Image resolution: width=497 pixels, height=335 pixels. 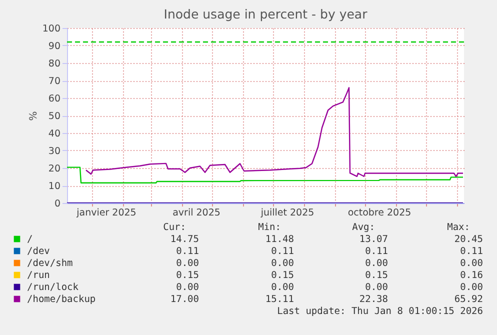 I want to click on text: Last update: Thu Jan 8 01:00:15 2026, so click(x=380, y=311).